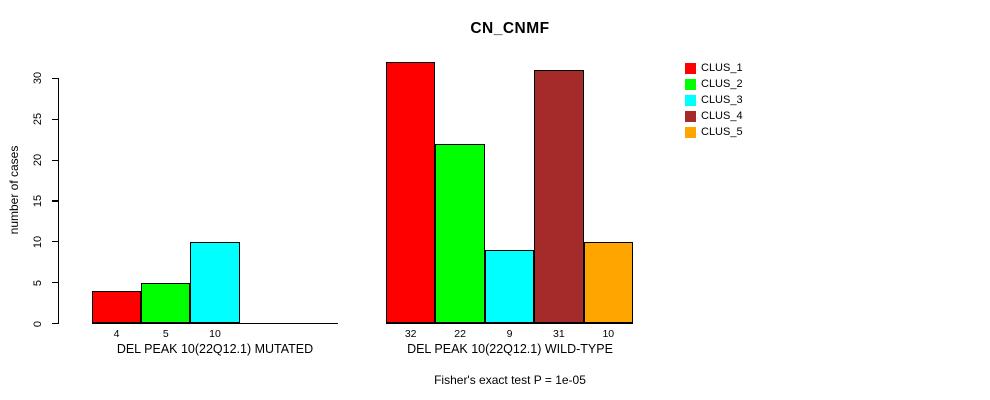 This screenshot has width=990, height=400. I want to click on bar-value-label: 9, so click(509, 334).